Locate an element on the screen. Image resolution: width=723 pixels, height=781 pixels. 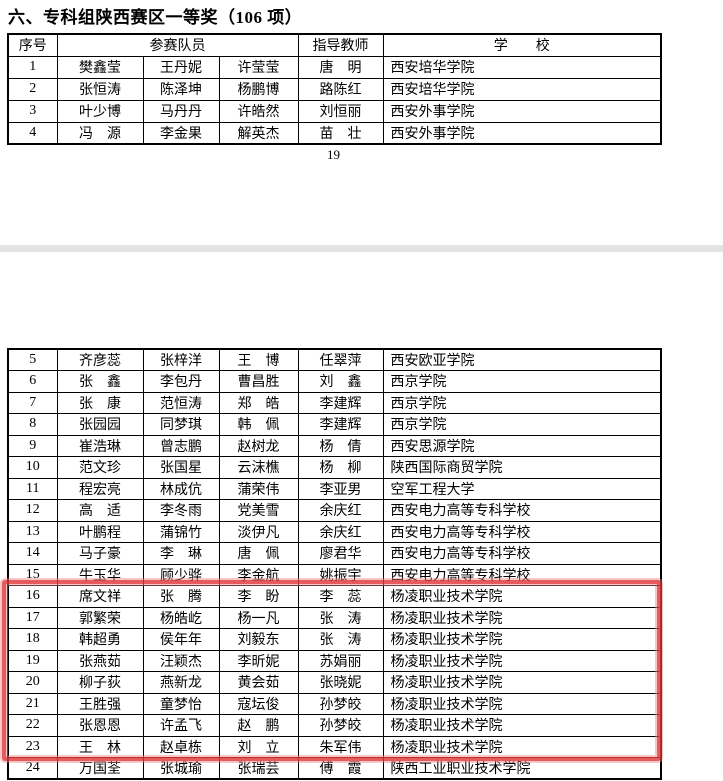
teacher-cell: 李建辉 is located at coordinates (340, 424).